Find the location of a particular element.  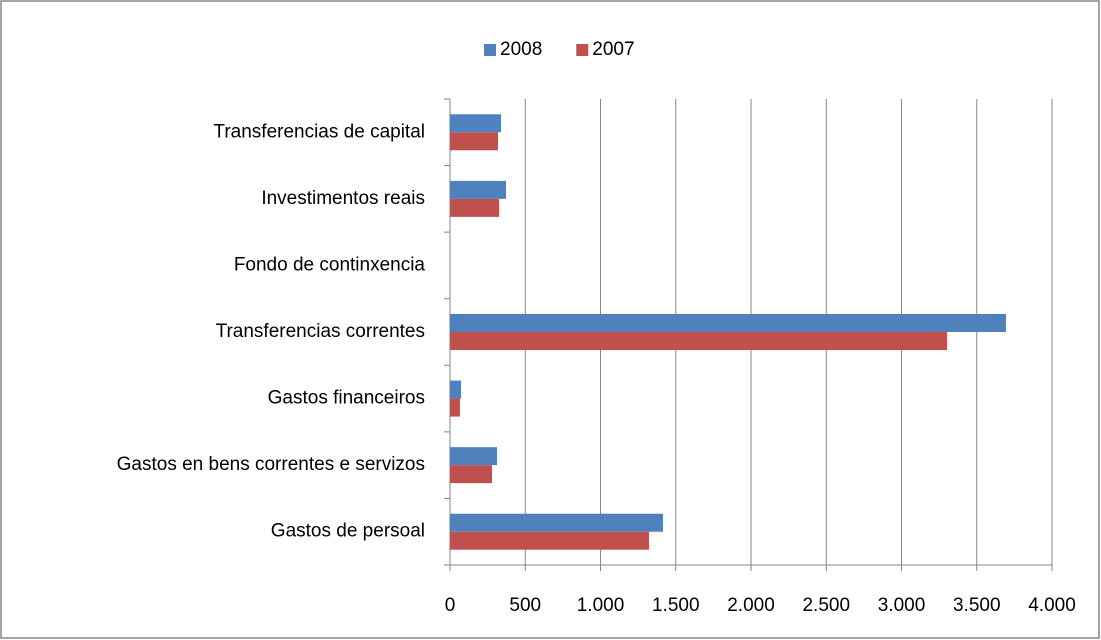

y-tick-label: Investimentos reais is located at coordinates (343, 198).